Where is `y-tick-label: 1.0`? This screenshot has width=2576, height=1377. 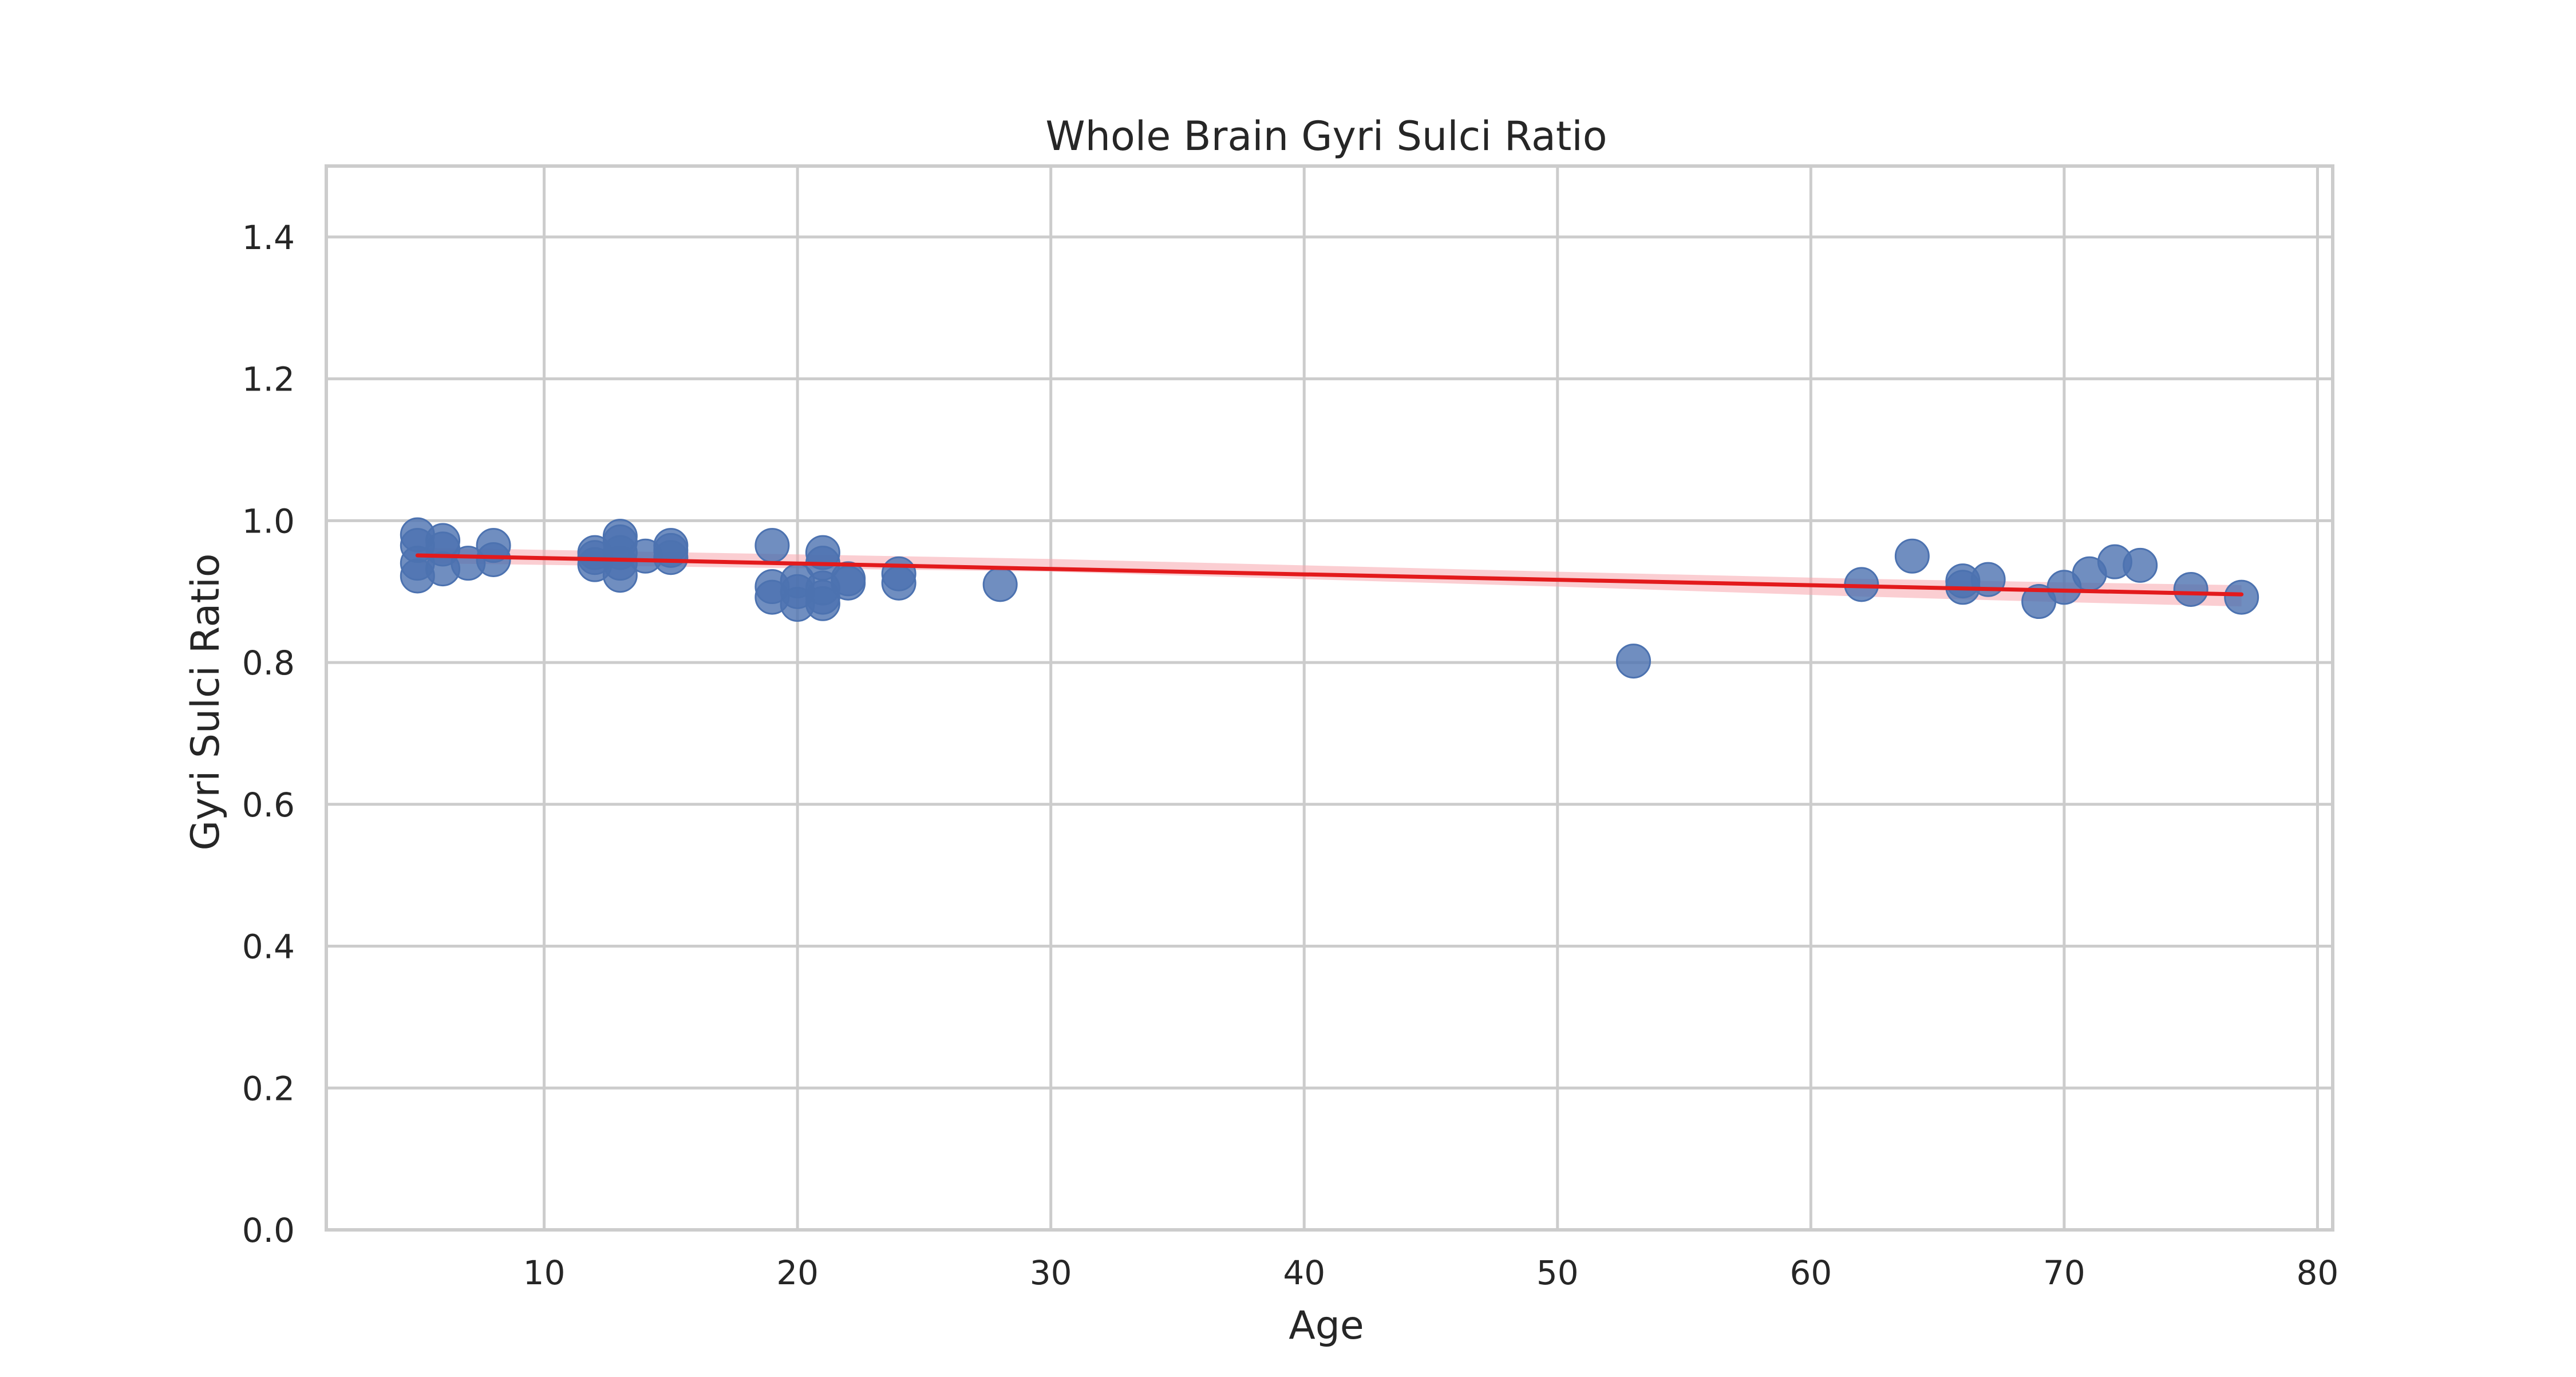 y-tick-label: 1.0 is located at coordinates (268, 521).